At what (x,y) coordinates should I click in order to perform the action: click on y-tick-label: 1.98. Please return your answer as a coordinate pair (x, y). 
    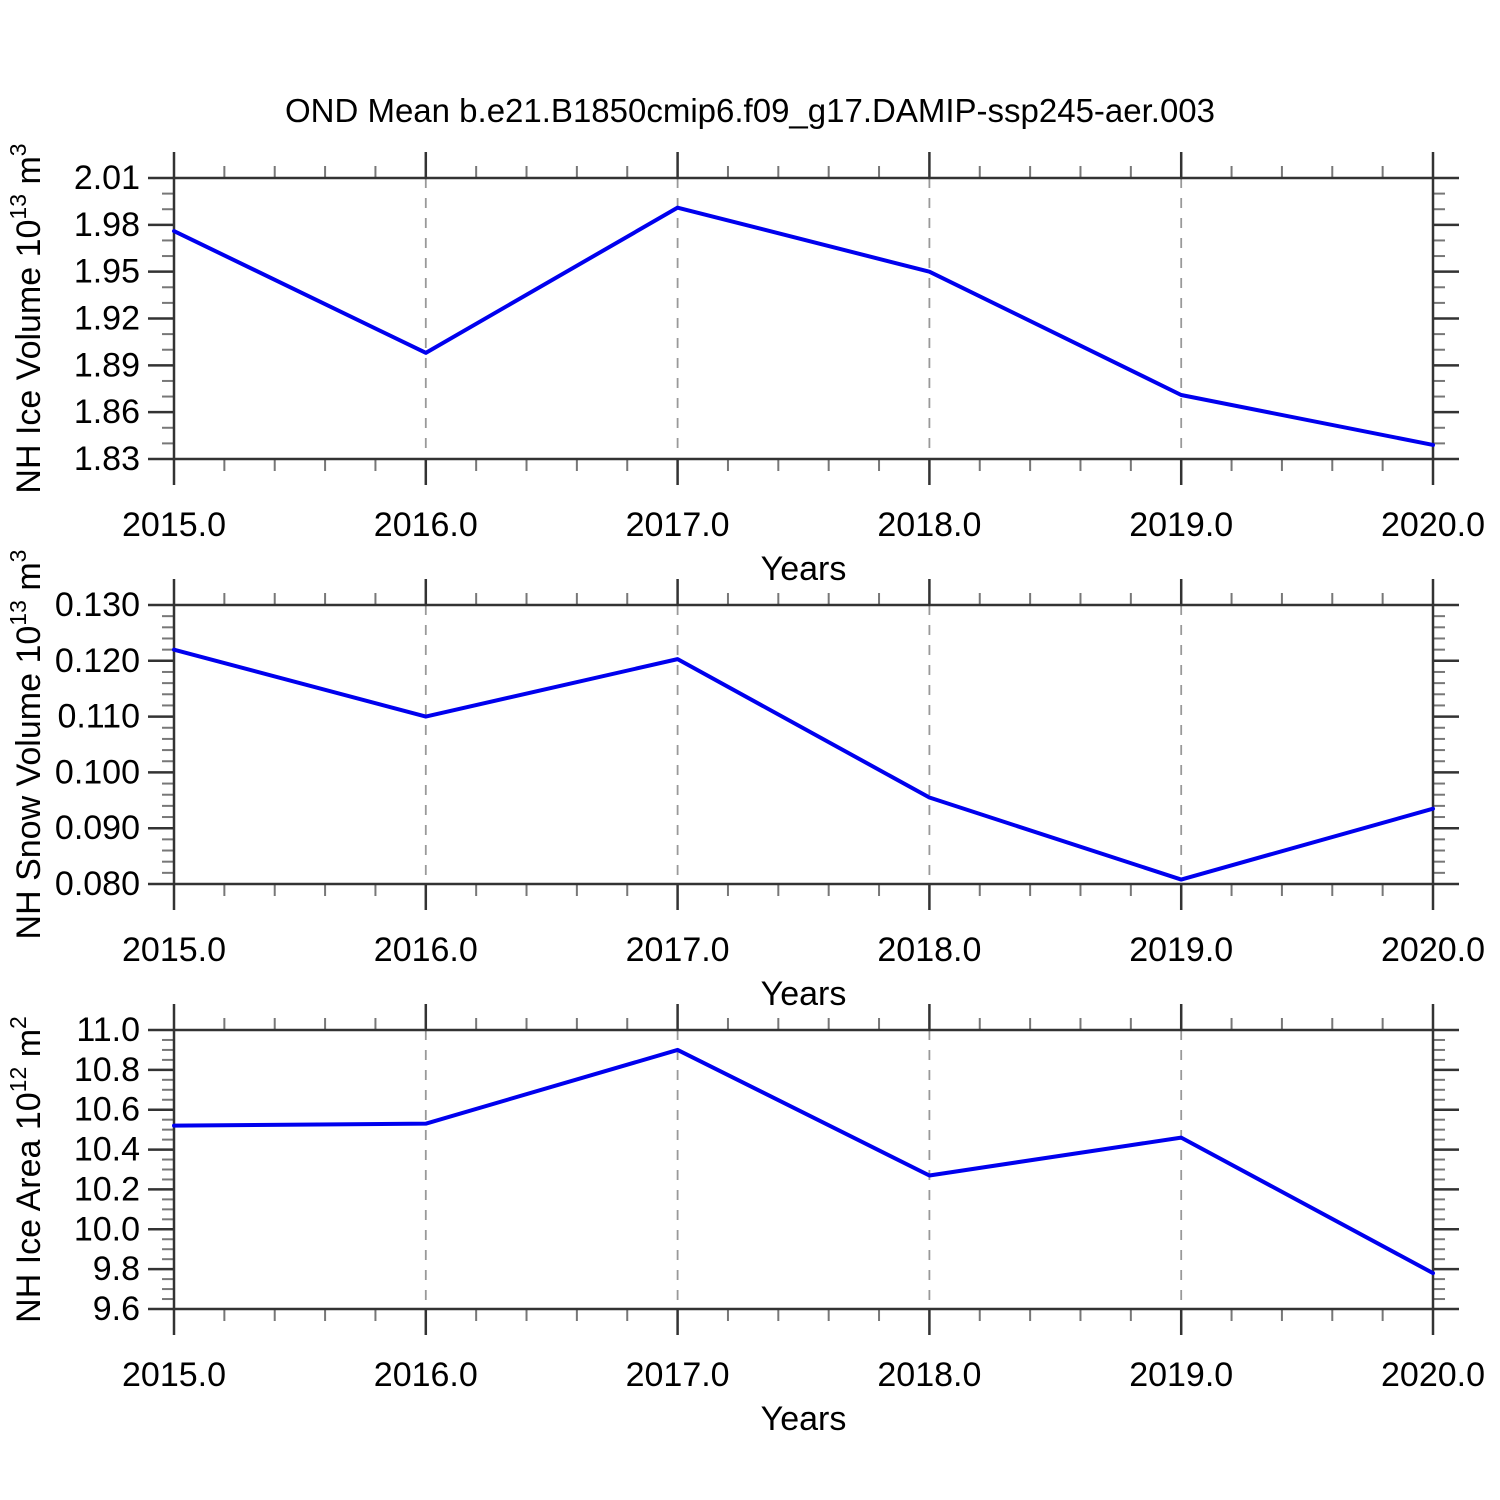
    Looking at the image, I should click on (107, 225).